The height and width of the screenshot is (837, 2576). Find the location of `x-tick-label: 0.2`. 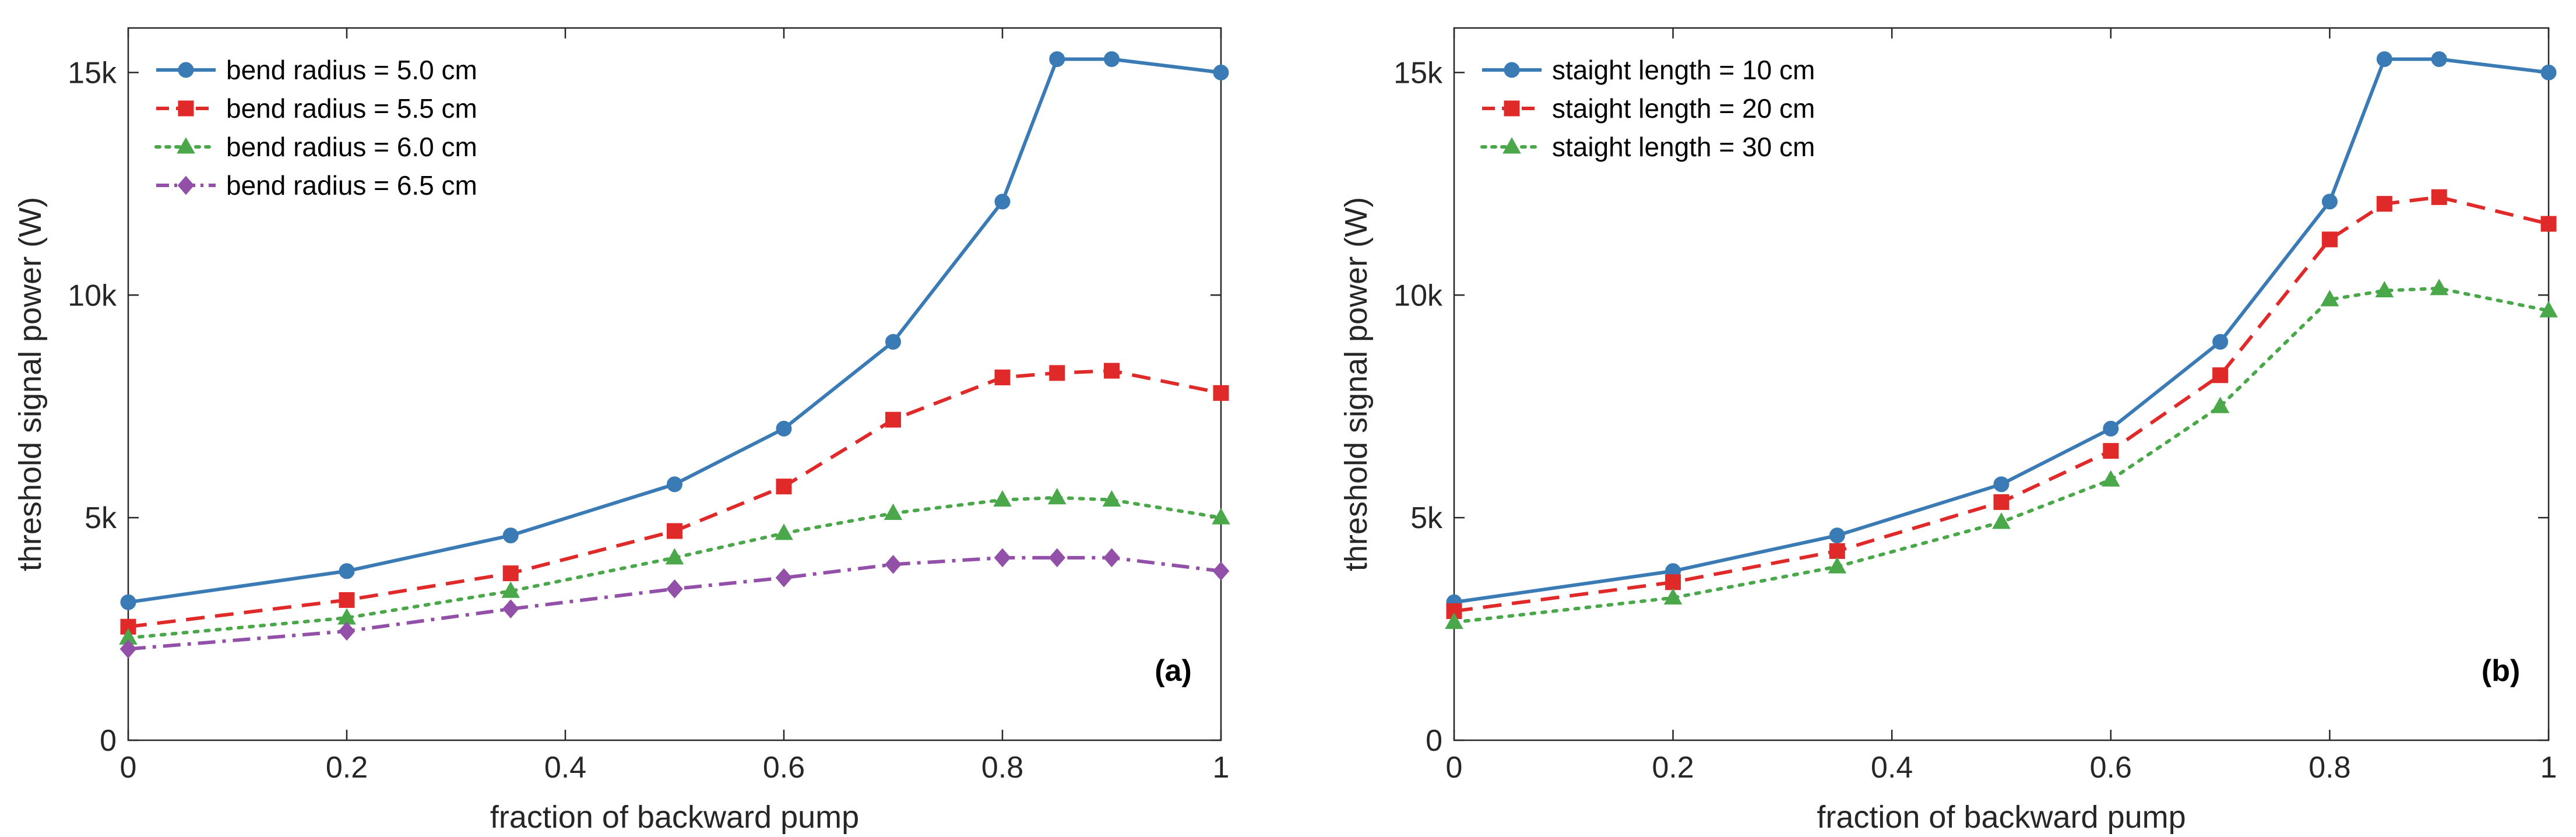

x-tick-label: 0.2 is located at coordinates (1673, 768).